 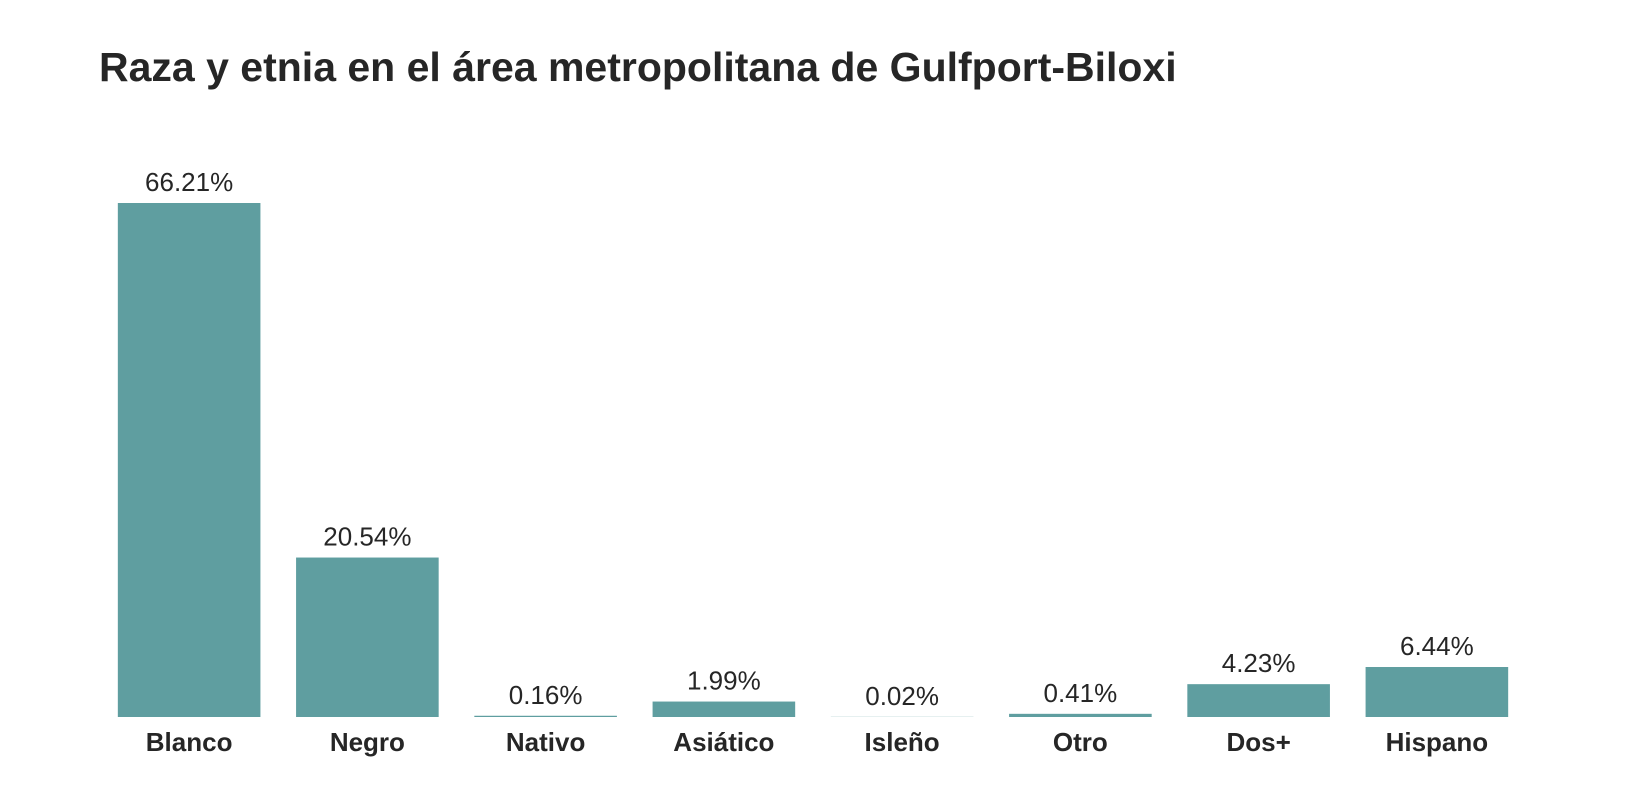 What do you see at coordinates (189, 182) in the screenshot?
I see `value-label-blanco: 66.21%` at bounding box center [189, 182].